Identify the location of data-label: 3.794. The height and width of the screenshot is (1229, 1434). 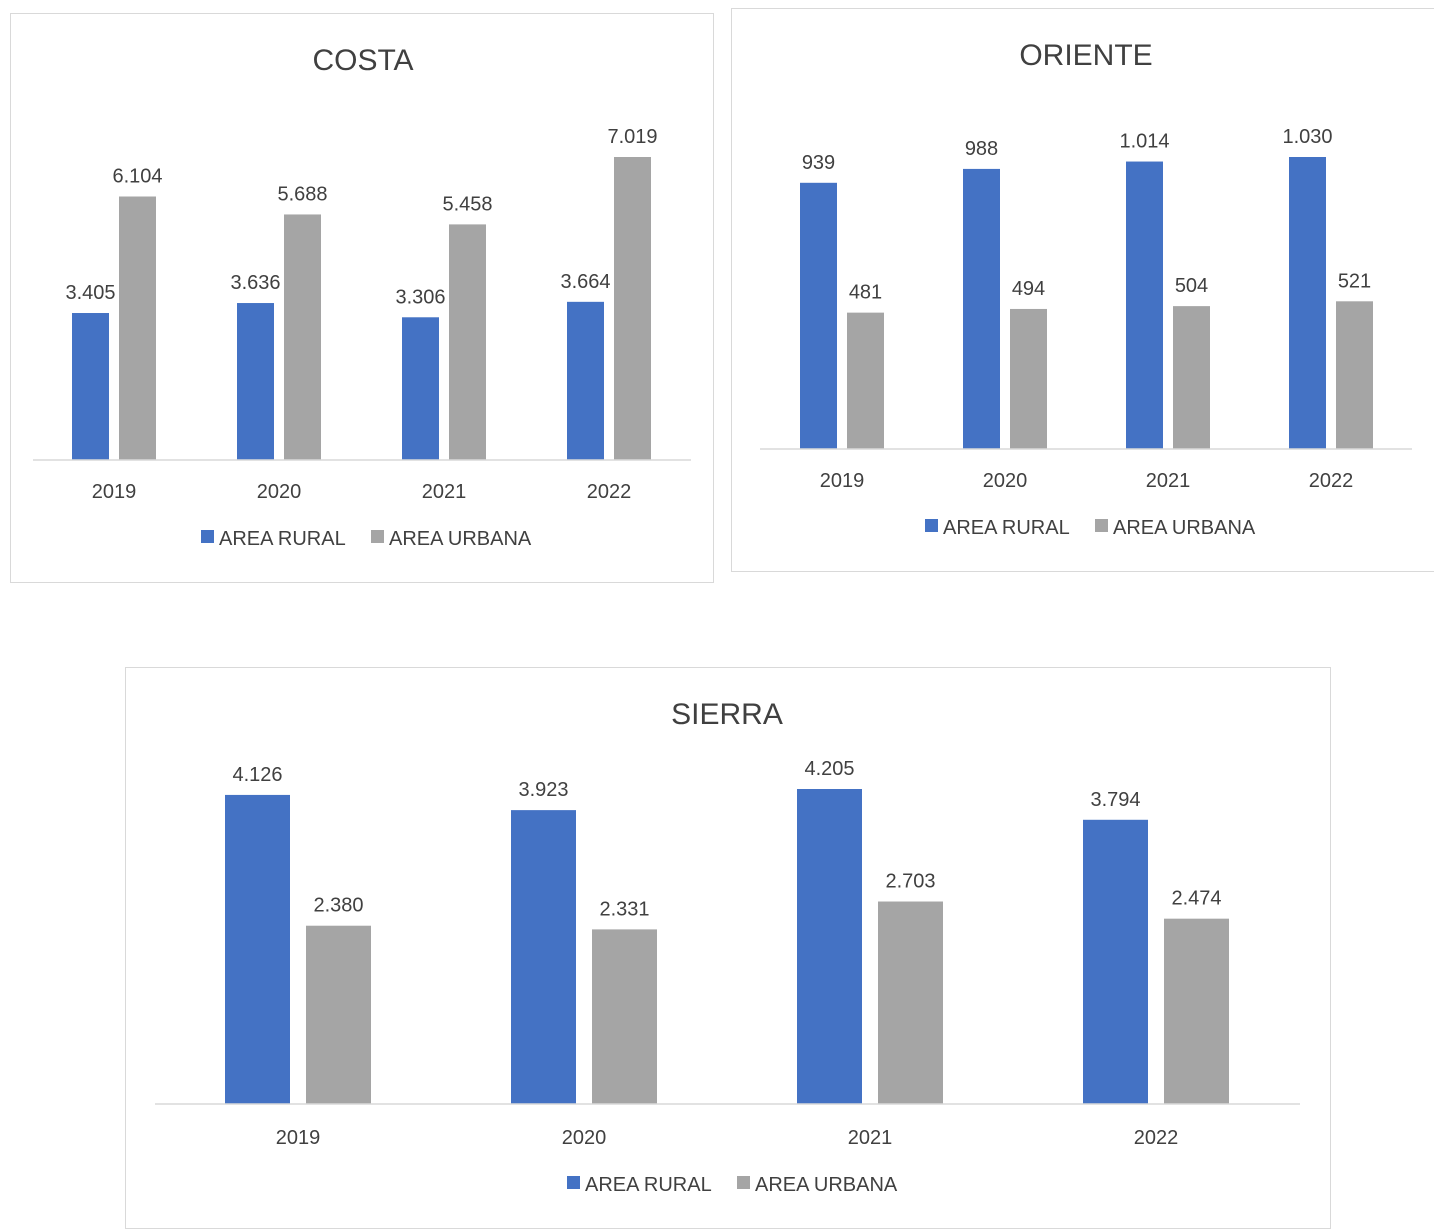
(1115, 800).